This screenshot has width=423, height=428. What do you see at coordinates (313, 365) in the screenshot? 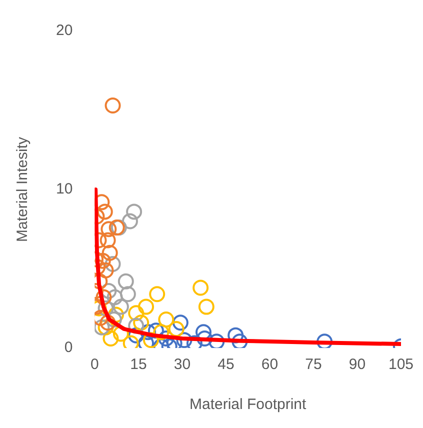
I see `x-tick-label: 75` at bounding box center [313, 365].